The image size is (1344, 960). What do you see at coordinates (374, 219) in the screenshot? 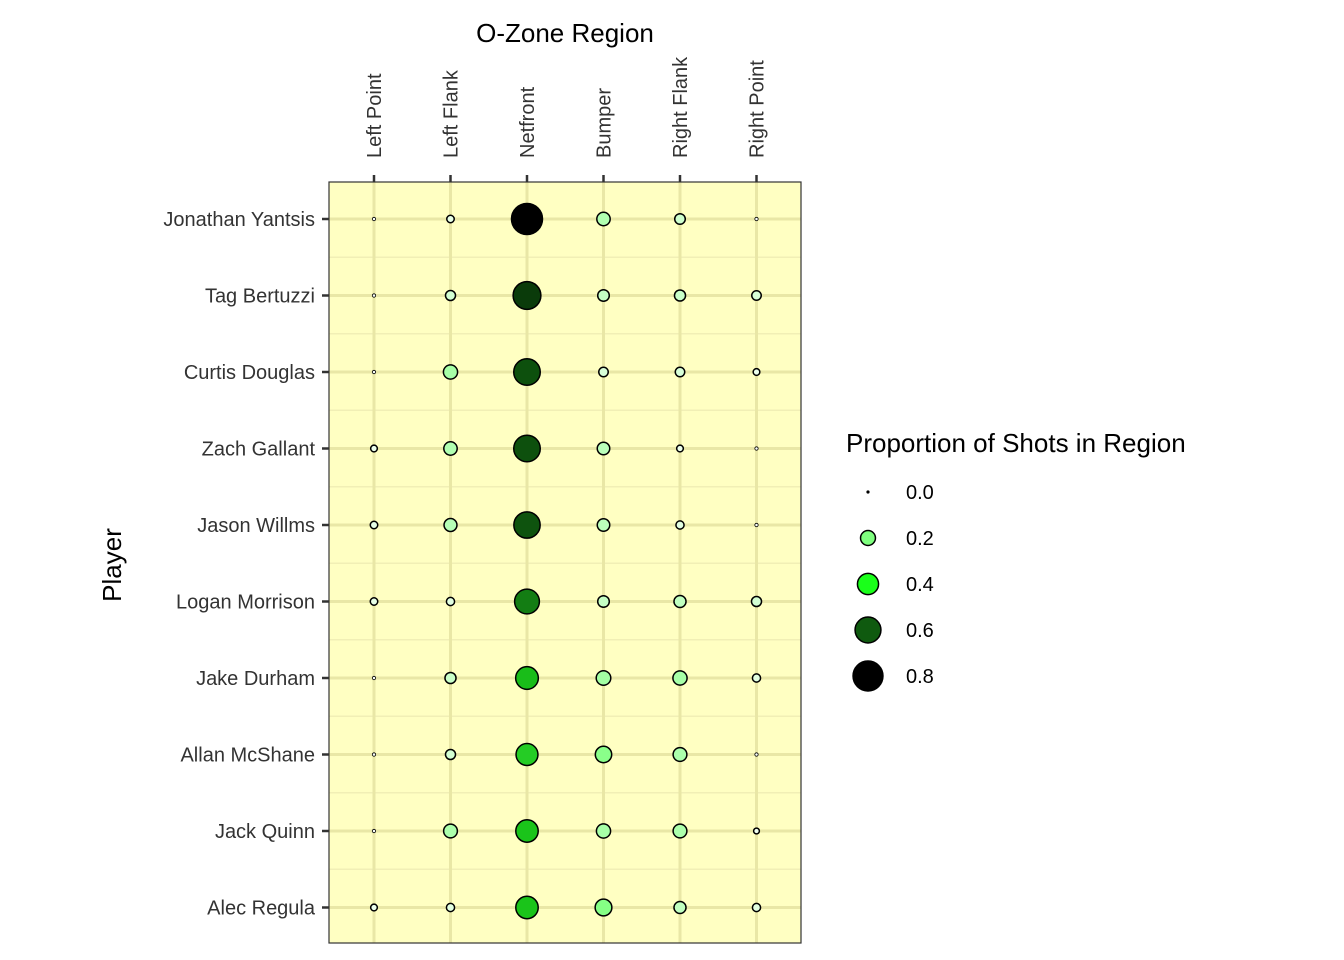
I see `point-jonathan-yantsis-left-point` at bounding box center [374, 219].